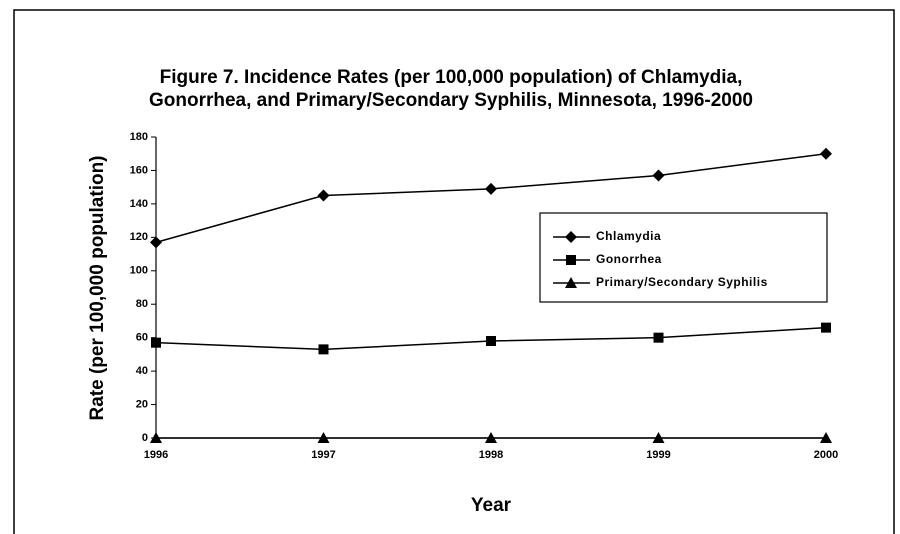 The image size is (900, 534). Describe the element at coordinates (139, 271) in the screenshot. I see `y-tick-label: 100` at that location.